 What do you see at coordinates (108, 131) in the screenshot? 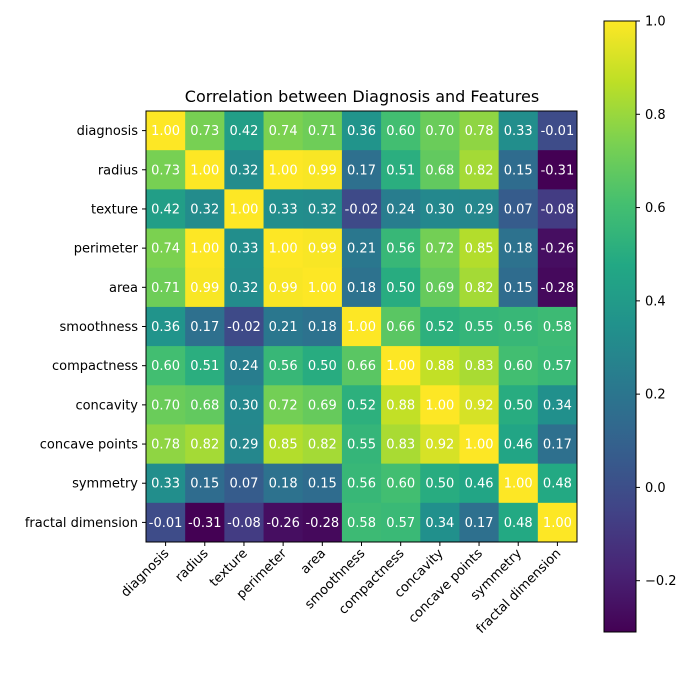
I see `y-tick-label: diagnosis` at bounding box center [108, 131].